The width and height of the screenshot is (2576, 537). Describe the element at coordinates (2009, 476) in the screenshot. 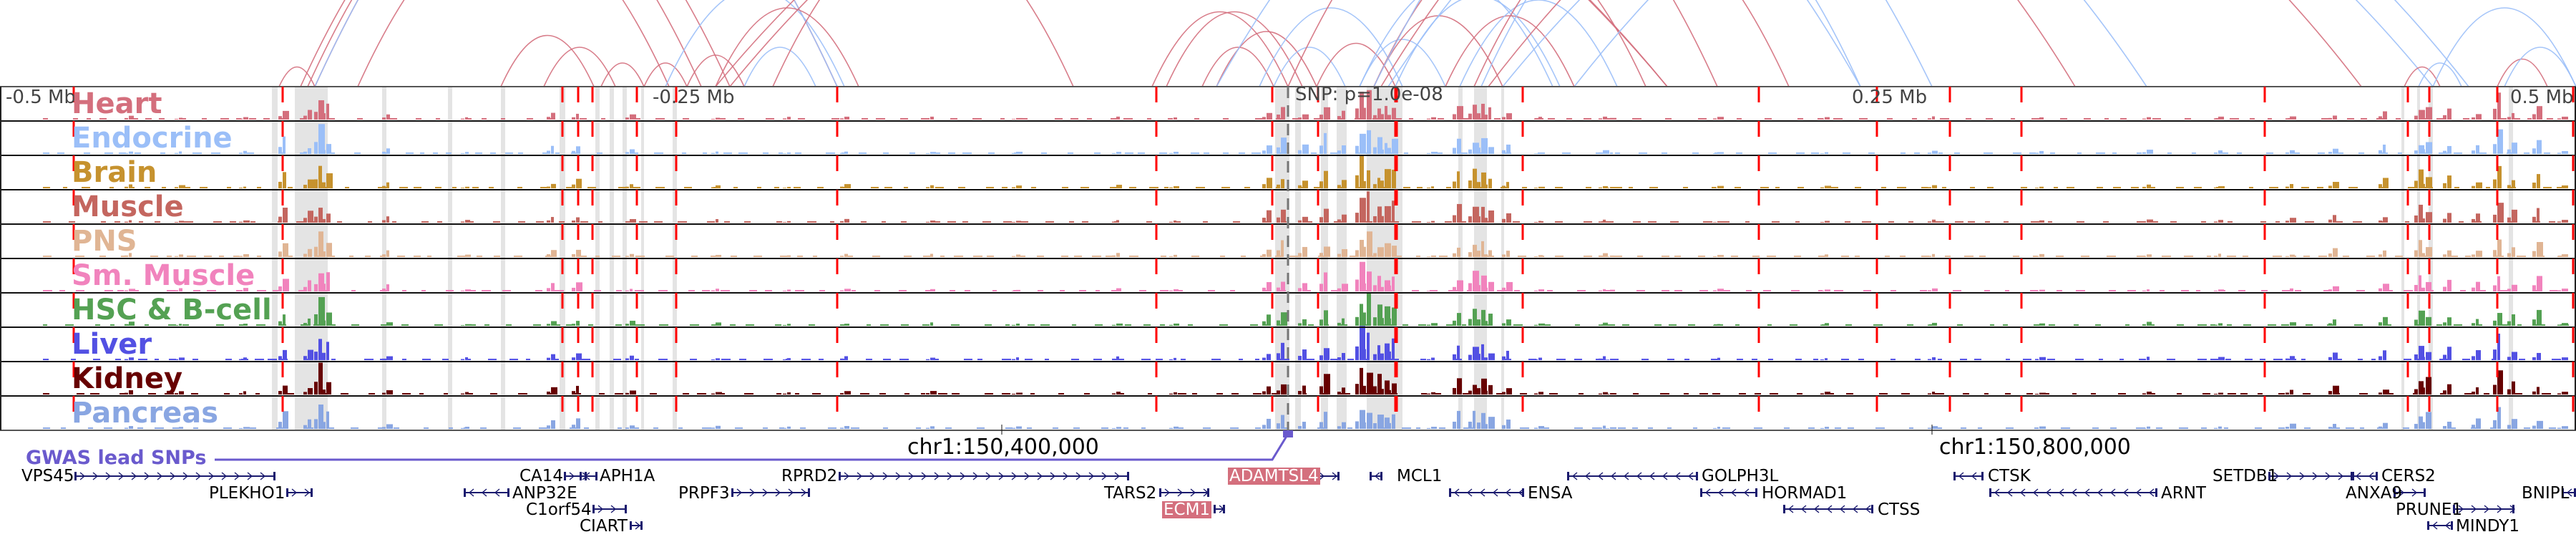

I see `gene-label: CTSK` at that location.